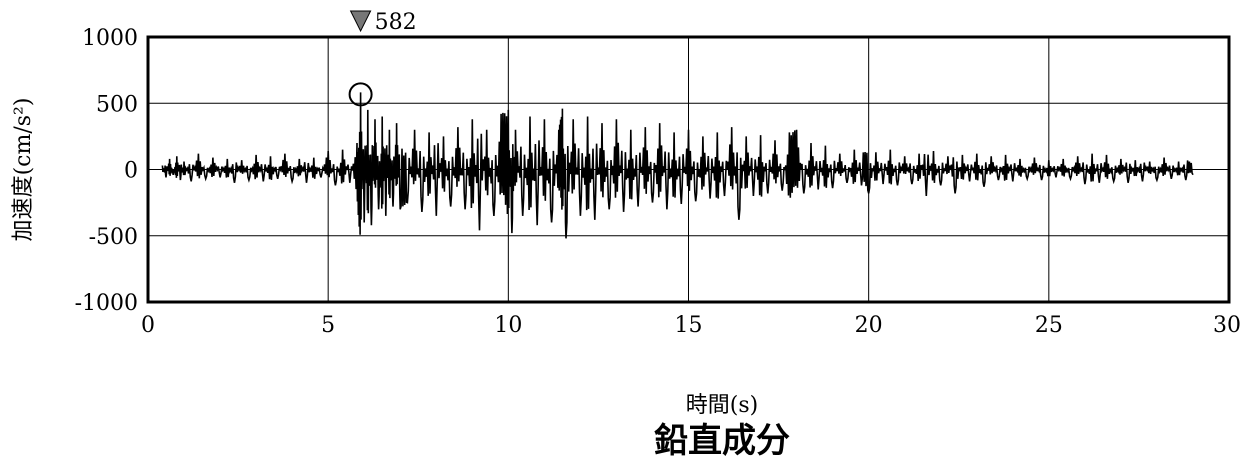 The width and height of the screenshot is (1243, 459). What do you see at coordinates (148, 325) in the screenshot?
I see `x-tick-label: 0` at bounding box center [148, 325].